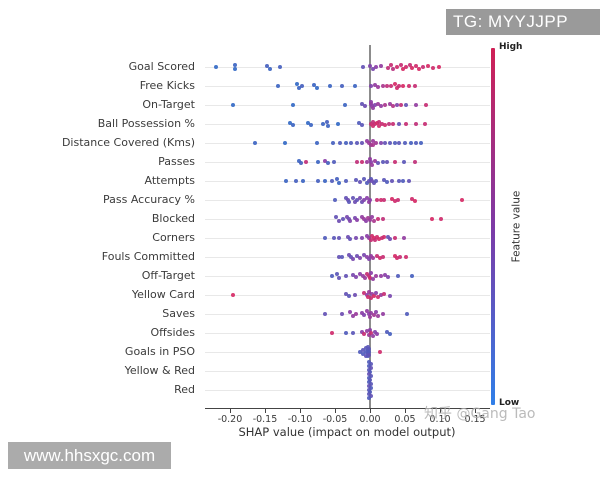 This screenshot has height=480, width=600. What do you see at coordinates (176, 161) in the screenshot?
I see `feature-label: Passes` at bounding box center [176, 161].